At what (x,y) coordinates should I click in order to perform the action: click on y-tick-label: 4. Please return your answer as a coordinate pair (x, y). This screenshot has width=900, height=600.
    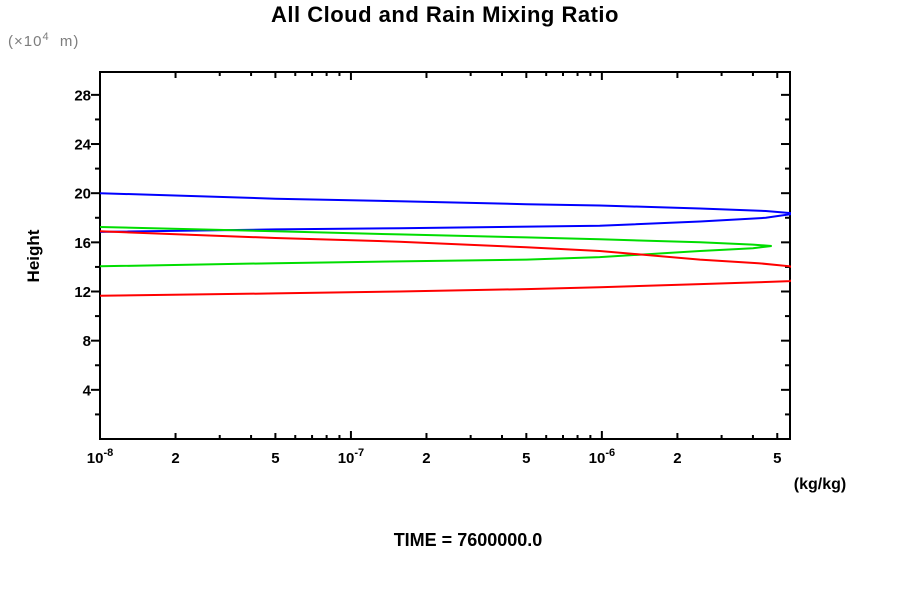
    Looking at the image, I should click on (87, 390).